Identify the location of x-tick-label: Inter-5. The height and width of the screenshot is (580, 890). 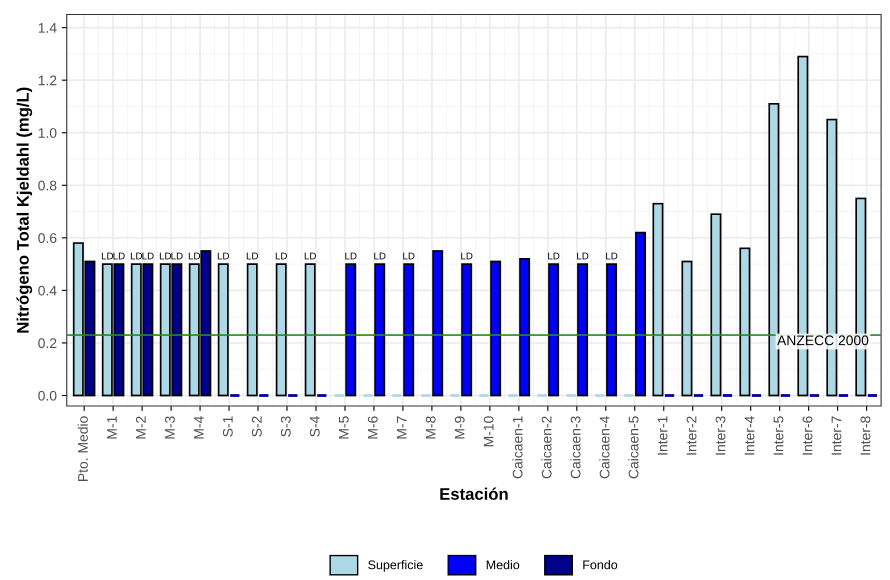
(779, 435).